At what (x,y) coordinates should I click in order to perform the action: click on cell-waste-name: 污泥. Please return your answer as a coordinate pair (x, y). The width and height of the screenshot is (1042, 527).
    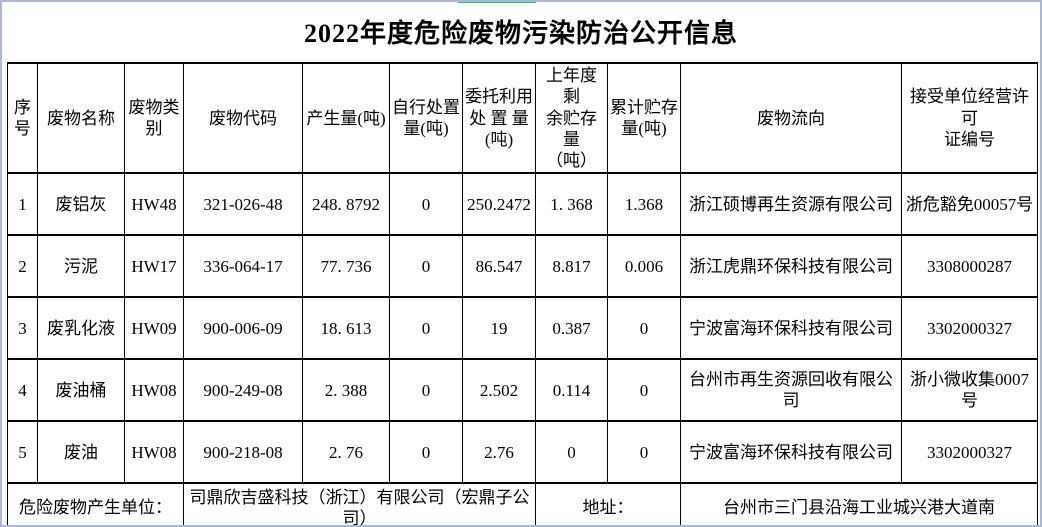
    Looking at the image, I should click on (81, 266).